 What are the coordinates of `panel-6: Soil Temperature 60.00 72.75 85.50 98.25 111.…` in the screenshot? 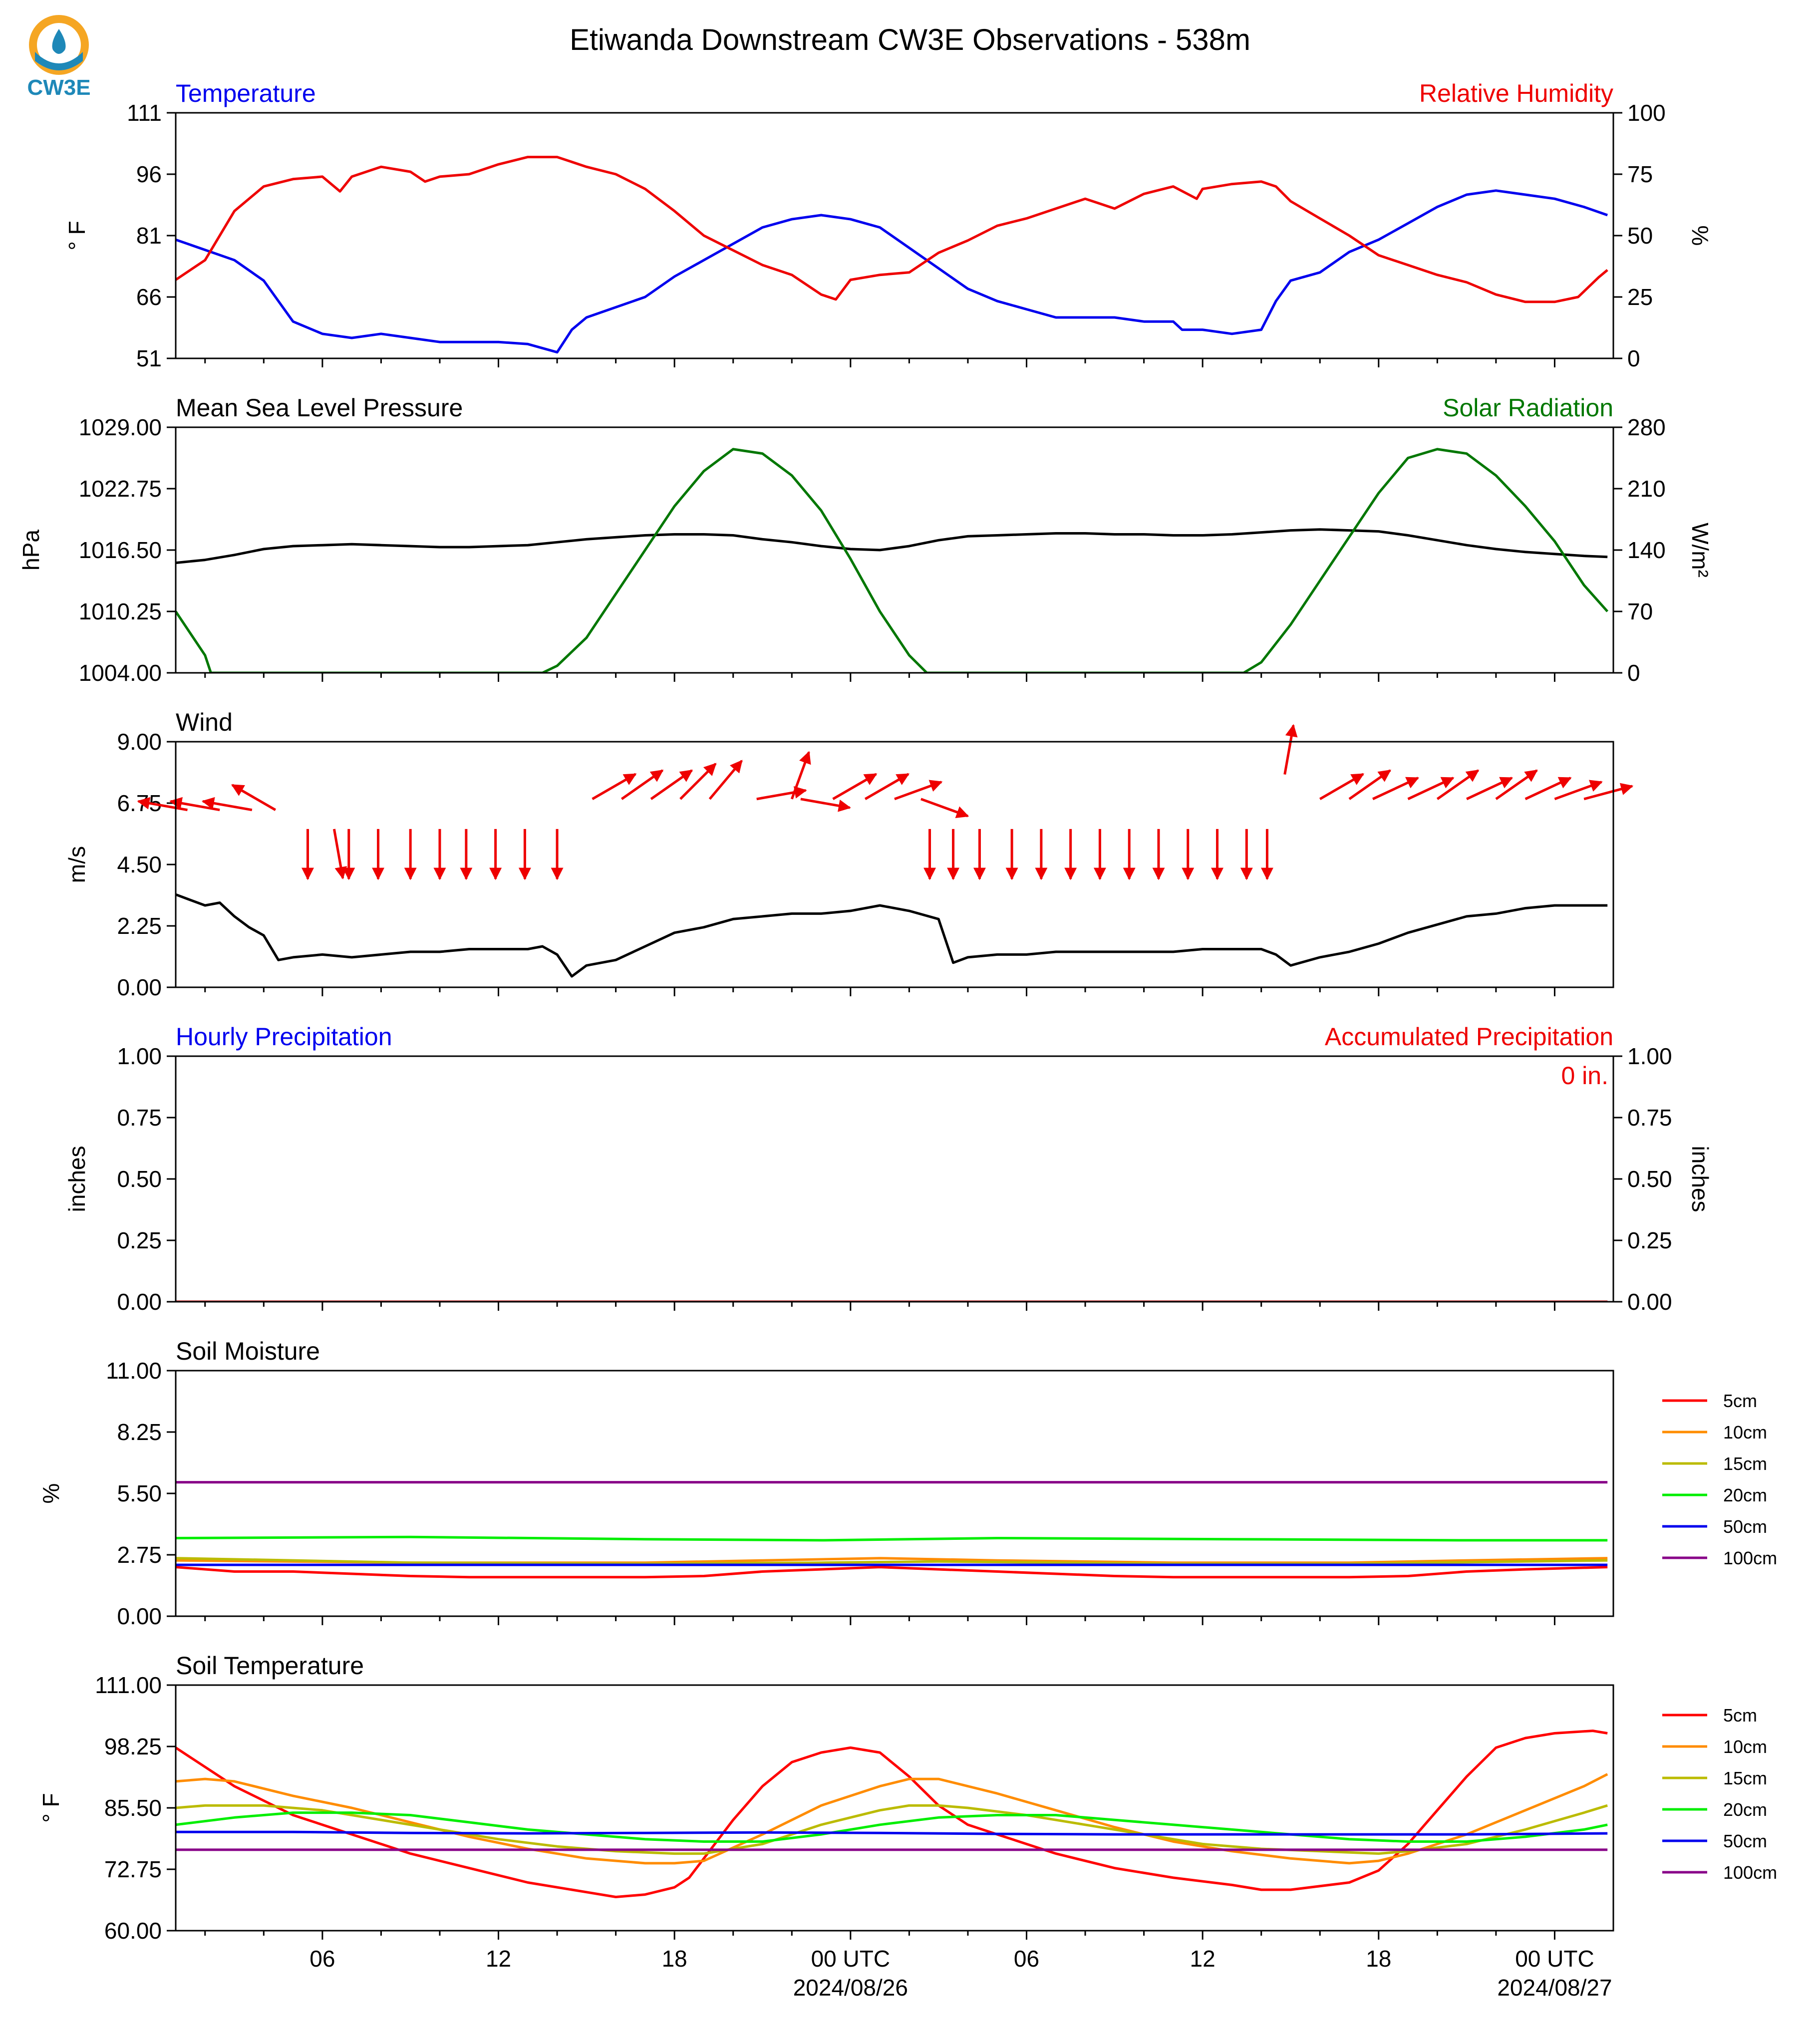 It's located at (907, 1798).